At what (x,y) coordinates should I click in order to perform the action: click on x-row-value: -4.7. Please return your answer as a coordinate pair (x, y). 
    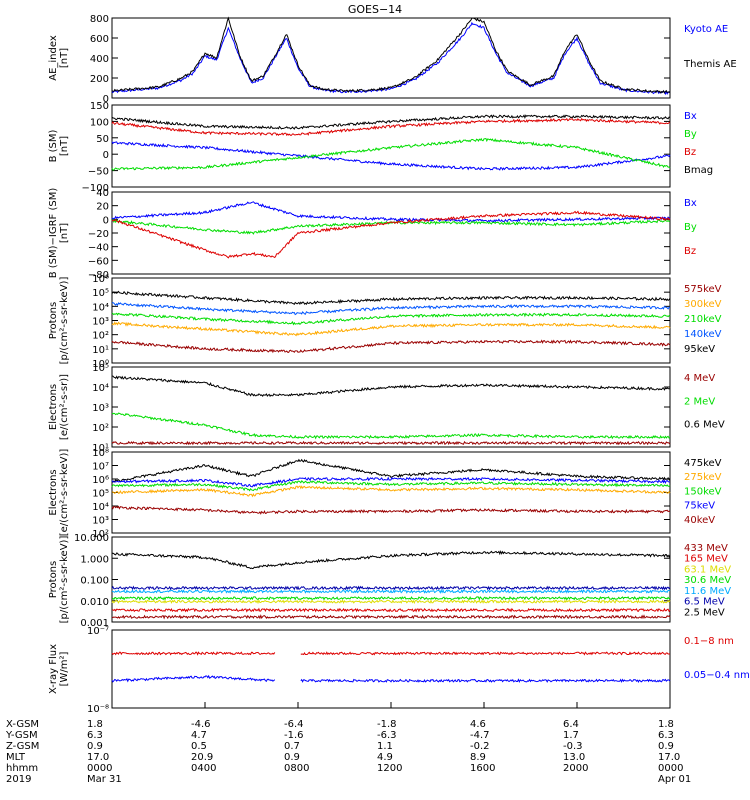
    Looking at the image, I should click on (480, 735).